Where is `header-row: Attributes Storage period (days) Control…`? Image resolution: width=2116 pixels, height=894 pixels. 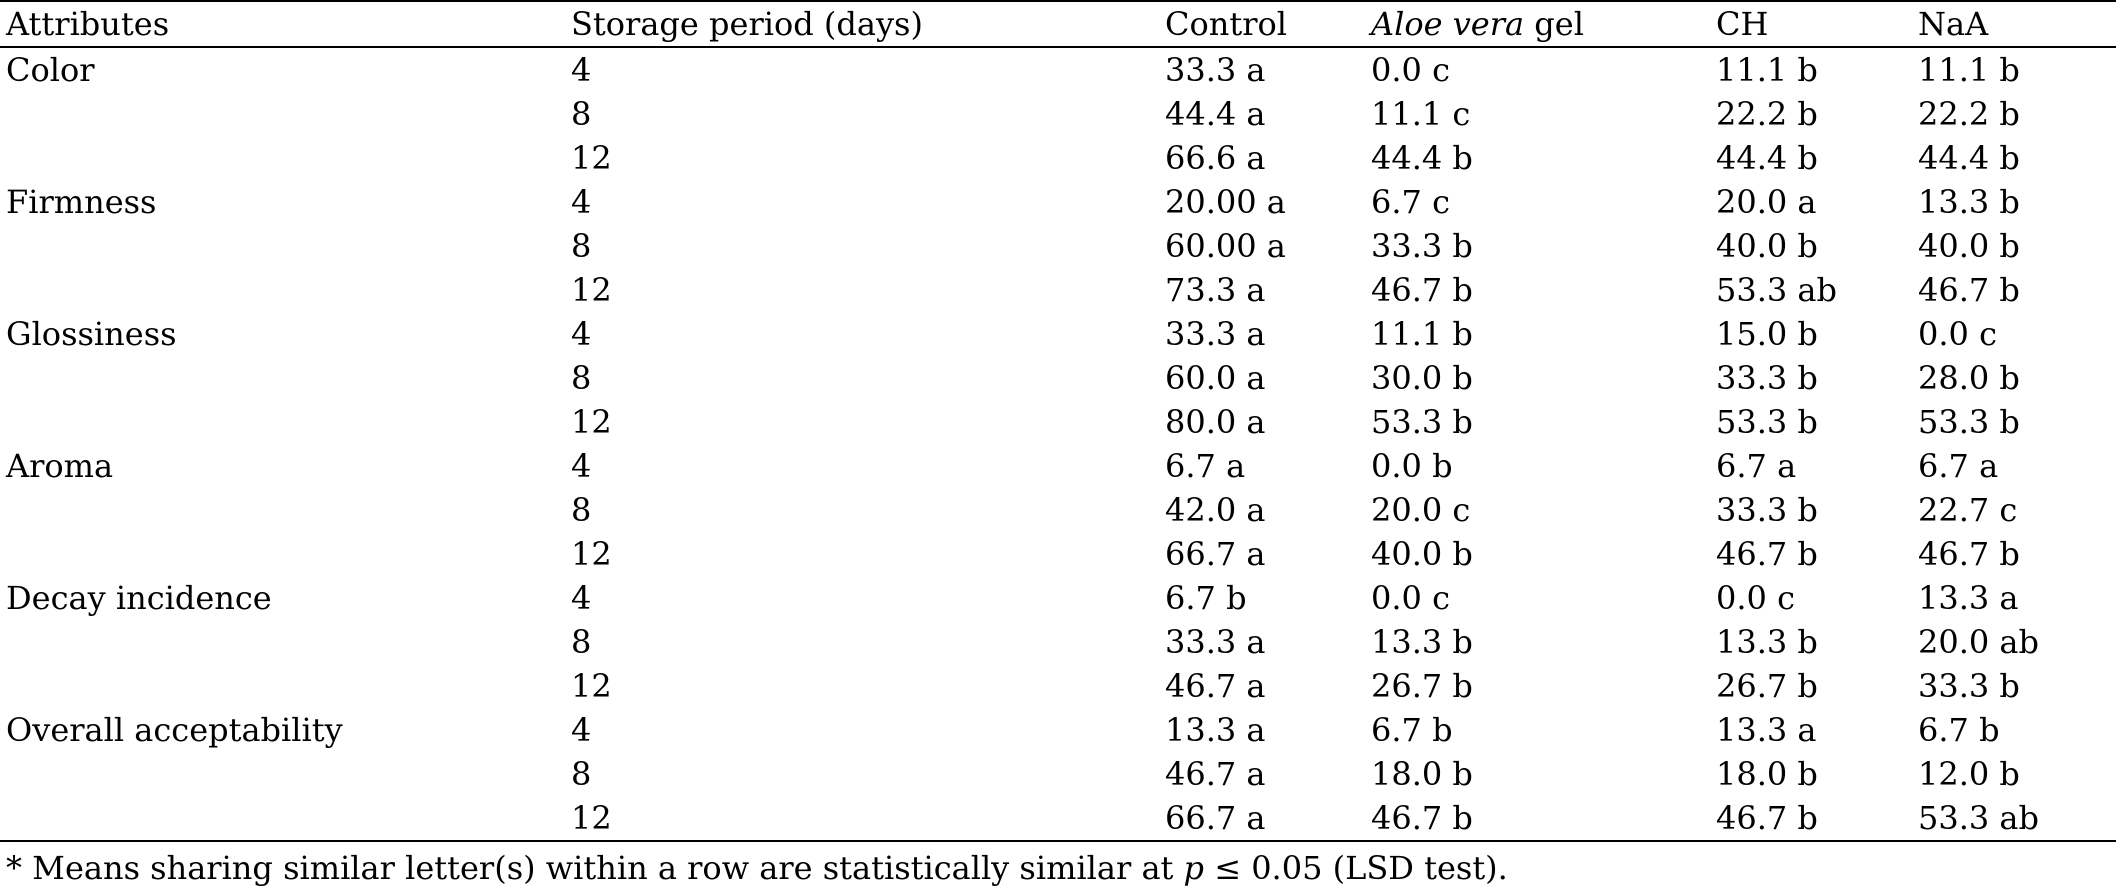
header-row: Attributes Storage period (days) Control… is located at coordinates (1058, 24).